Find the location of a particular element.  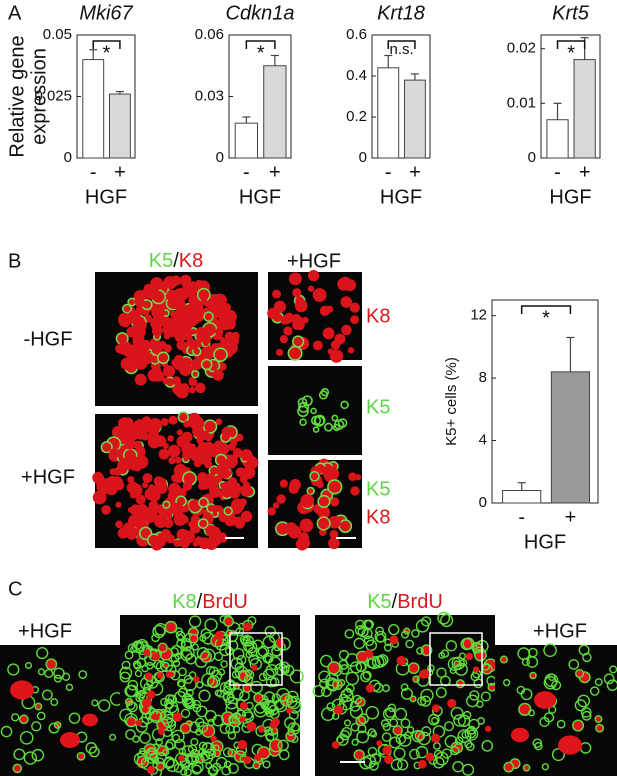

y-tick-label: 0.2 is located at coordinates (356, 116).